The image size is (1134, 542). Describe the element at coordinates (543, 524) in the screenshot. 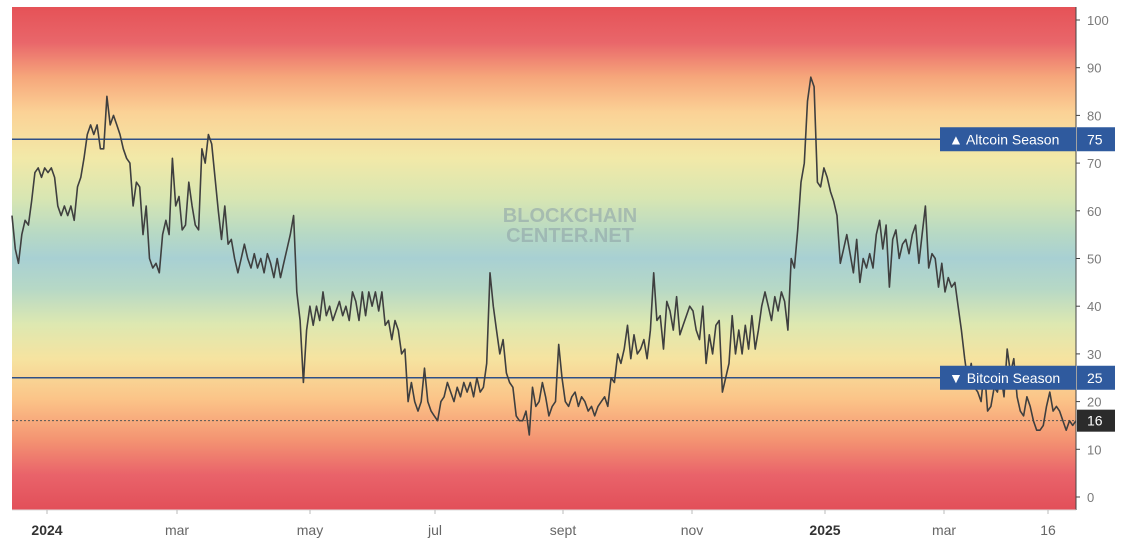

I see `x-axis: 2024 mar may jul sept nov 2025 mar 16` at that location.